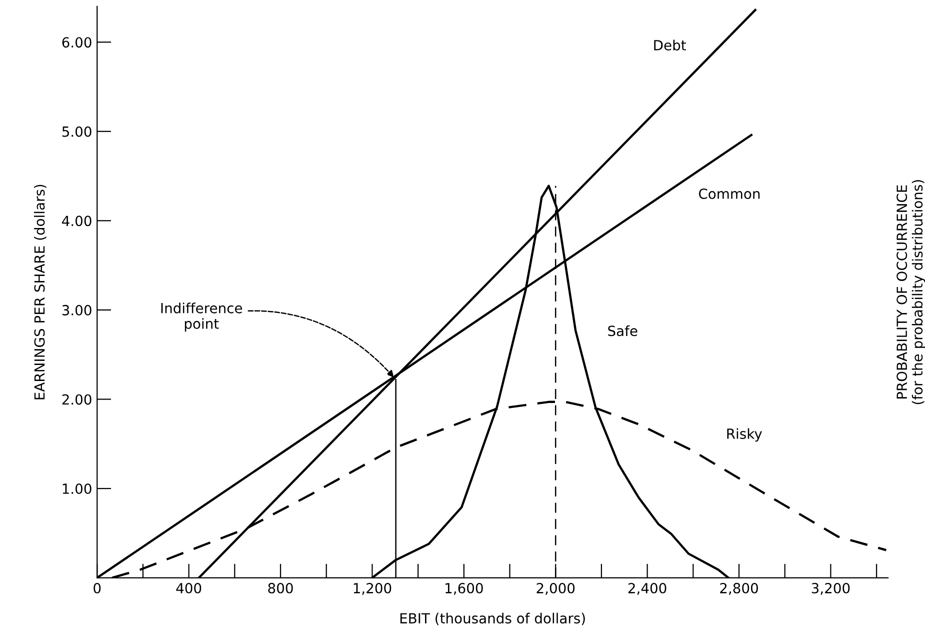 The width and height of the screenshot is (925, 642). Describe the element at coordinates (189, 588) in the screenshot. I see `x-tick-label: 400` at that location.